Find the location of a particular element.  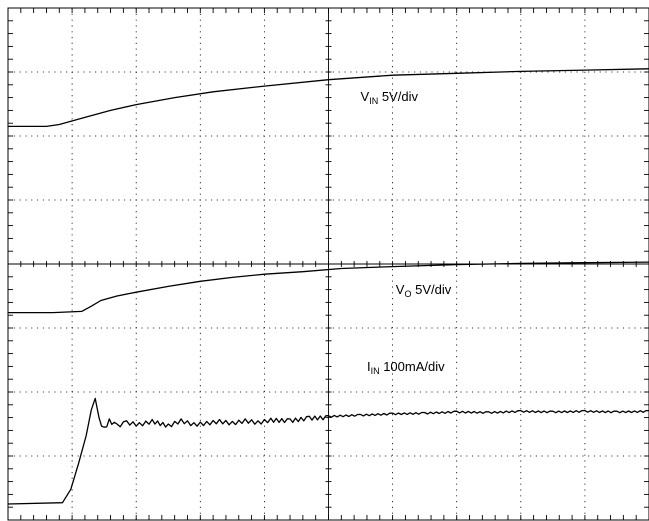

trace-labels: VIN 5V/div VO 5V/div IIN 100mA/div is located at coordinates (406, 232).